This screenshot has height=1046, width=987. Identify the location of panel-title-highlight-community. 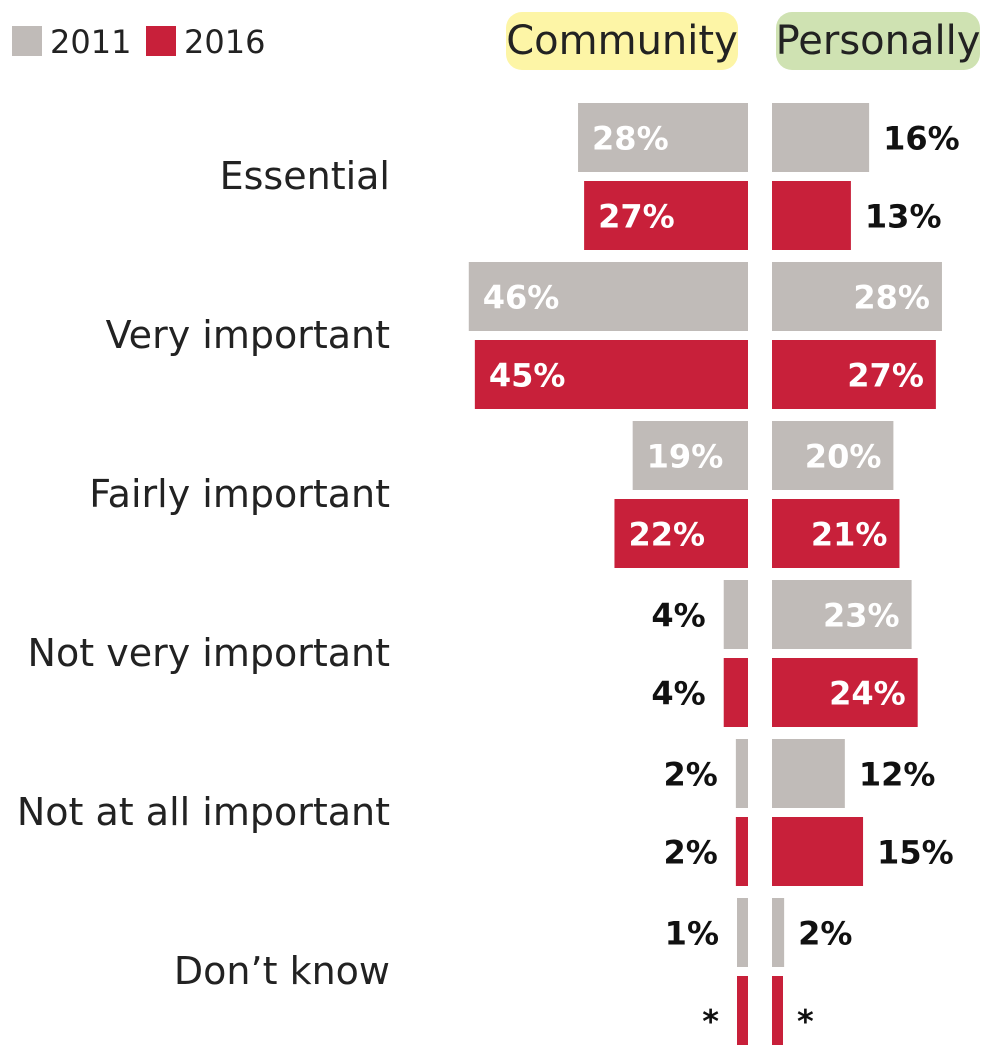
(622, 41).